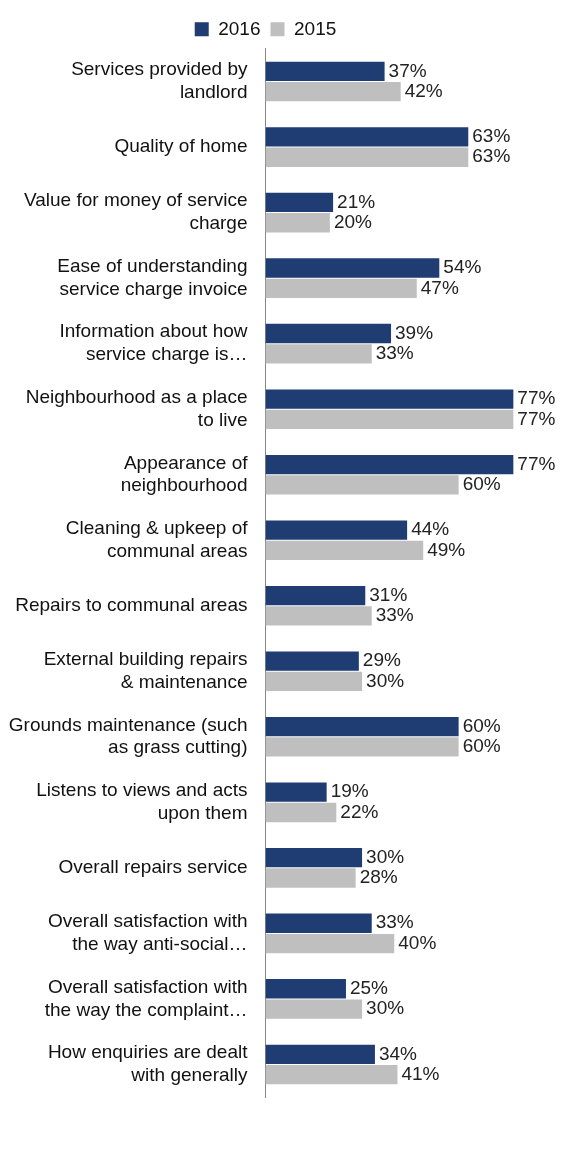  I want to click on y-tick-label: Ease of understanding service charge invoice, so click(152, 276).